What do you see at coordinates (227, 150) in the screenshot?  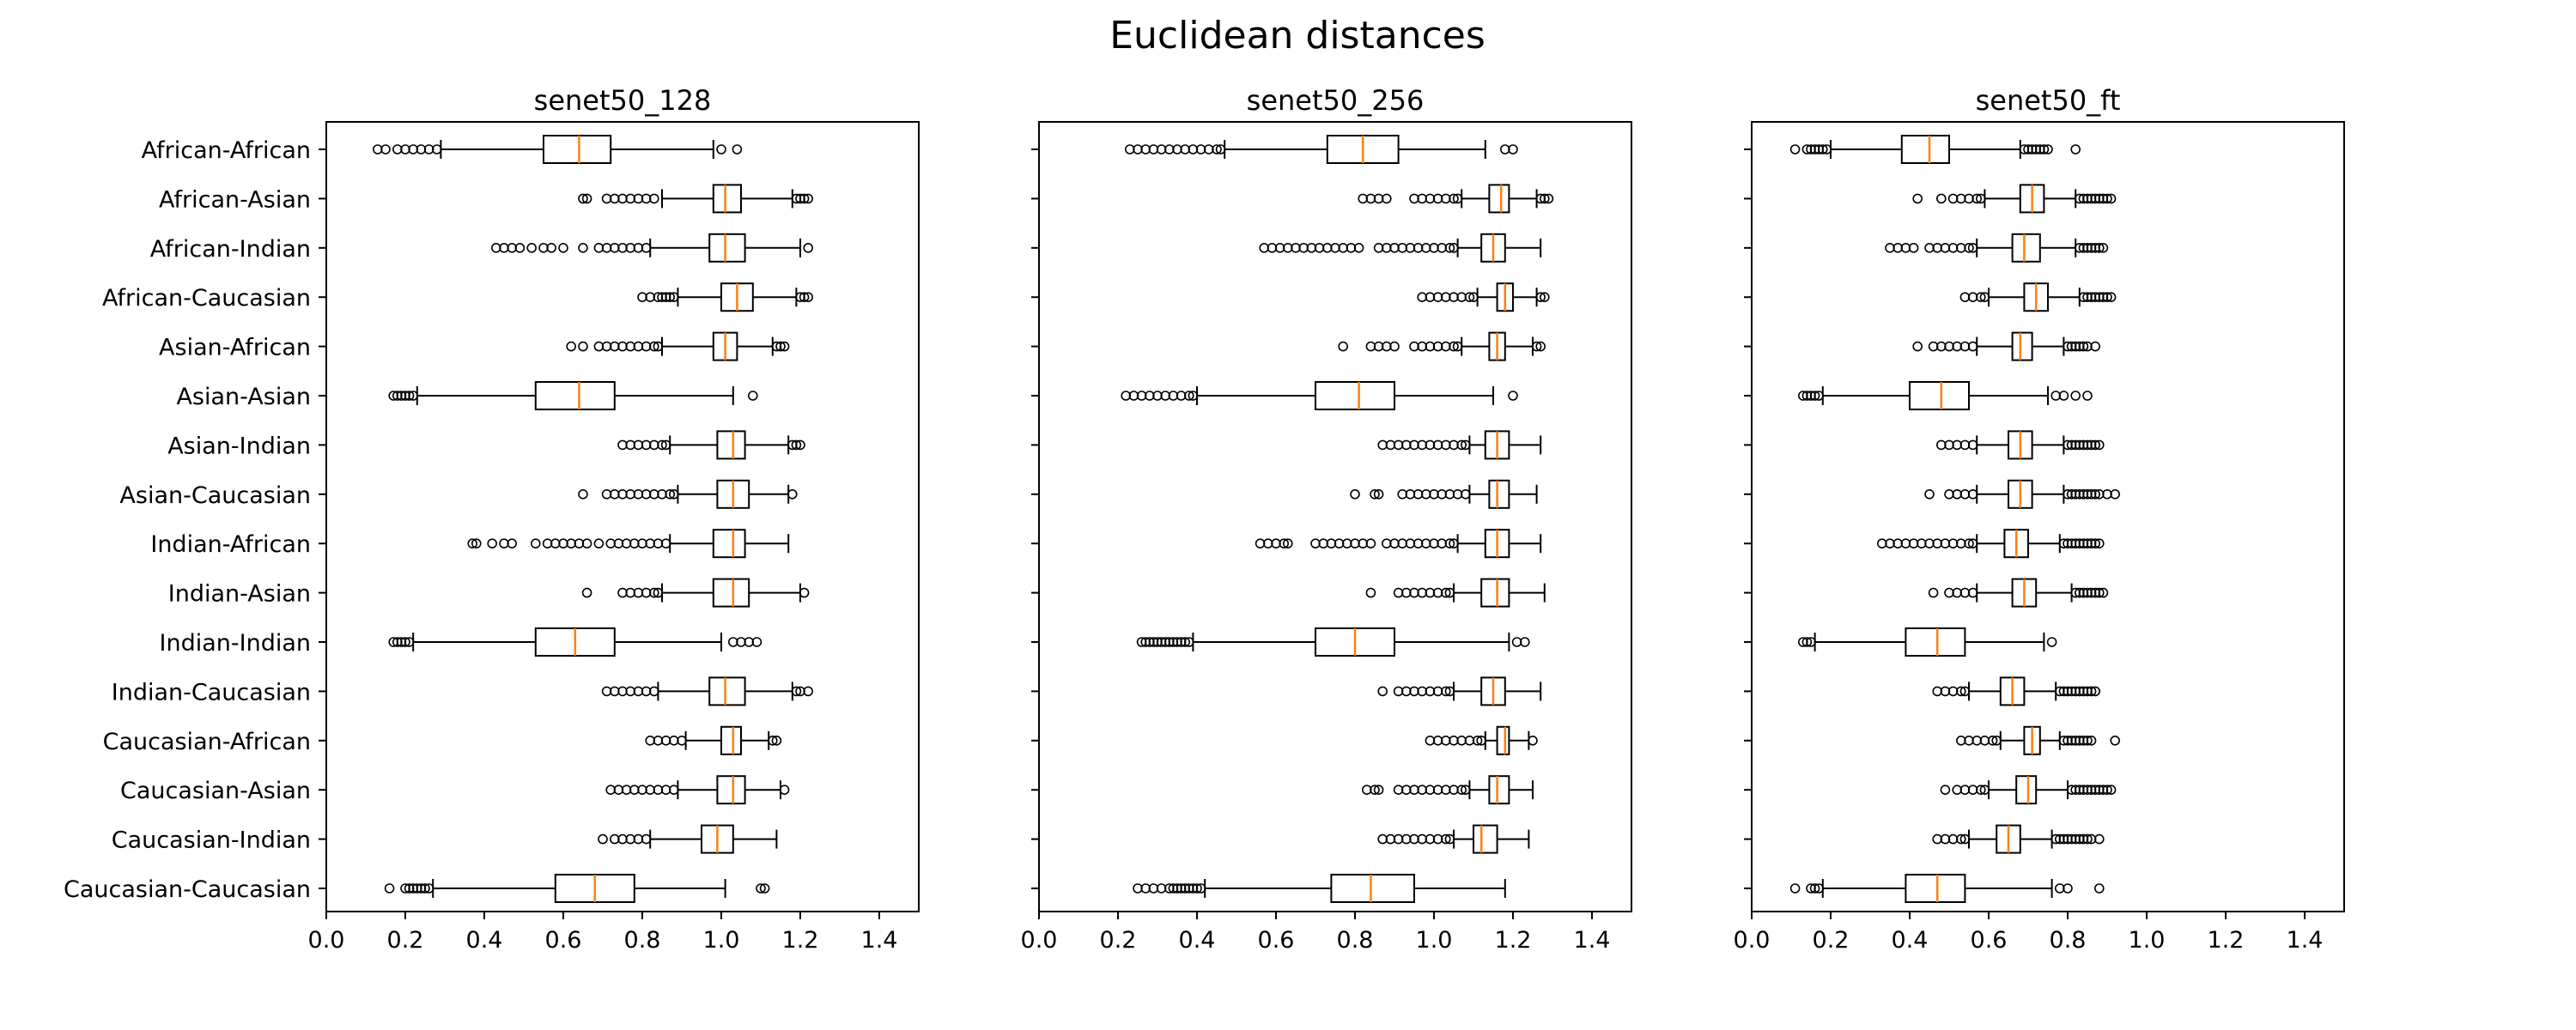 I see `y-tick-label: African-African` at bounding box center [227, 150].